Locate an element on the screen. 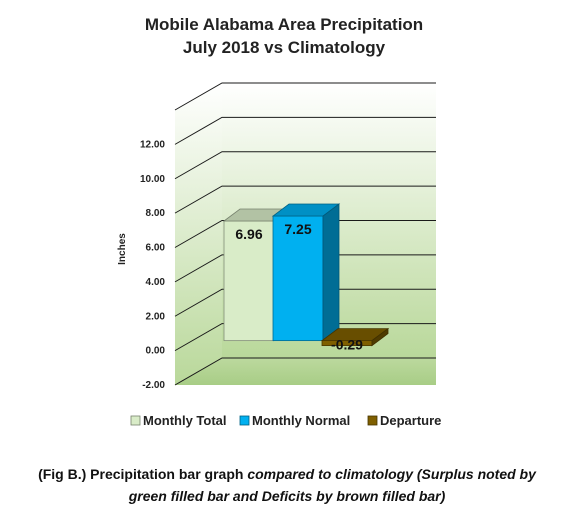  data-labels: 6.96 7.25 -0.29 is located at coordinates (299, 287).